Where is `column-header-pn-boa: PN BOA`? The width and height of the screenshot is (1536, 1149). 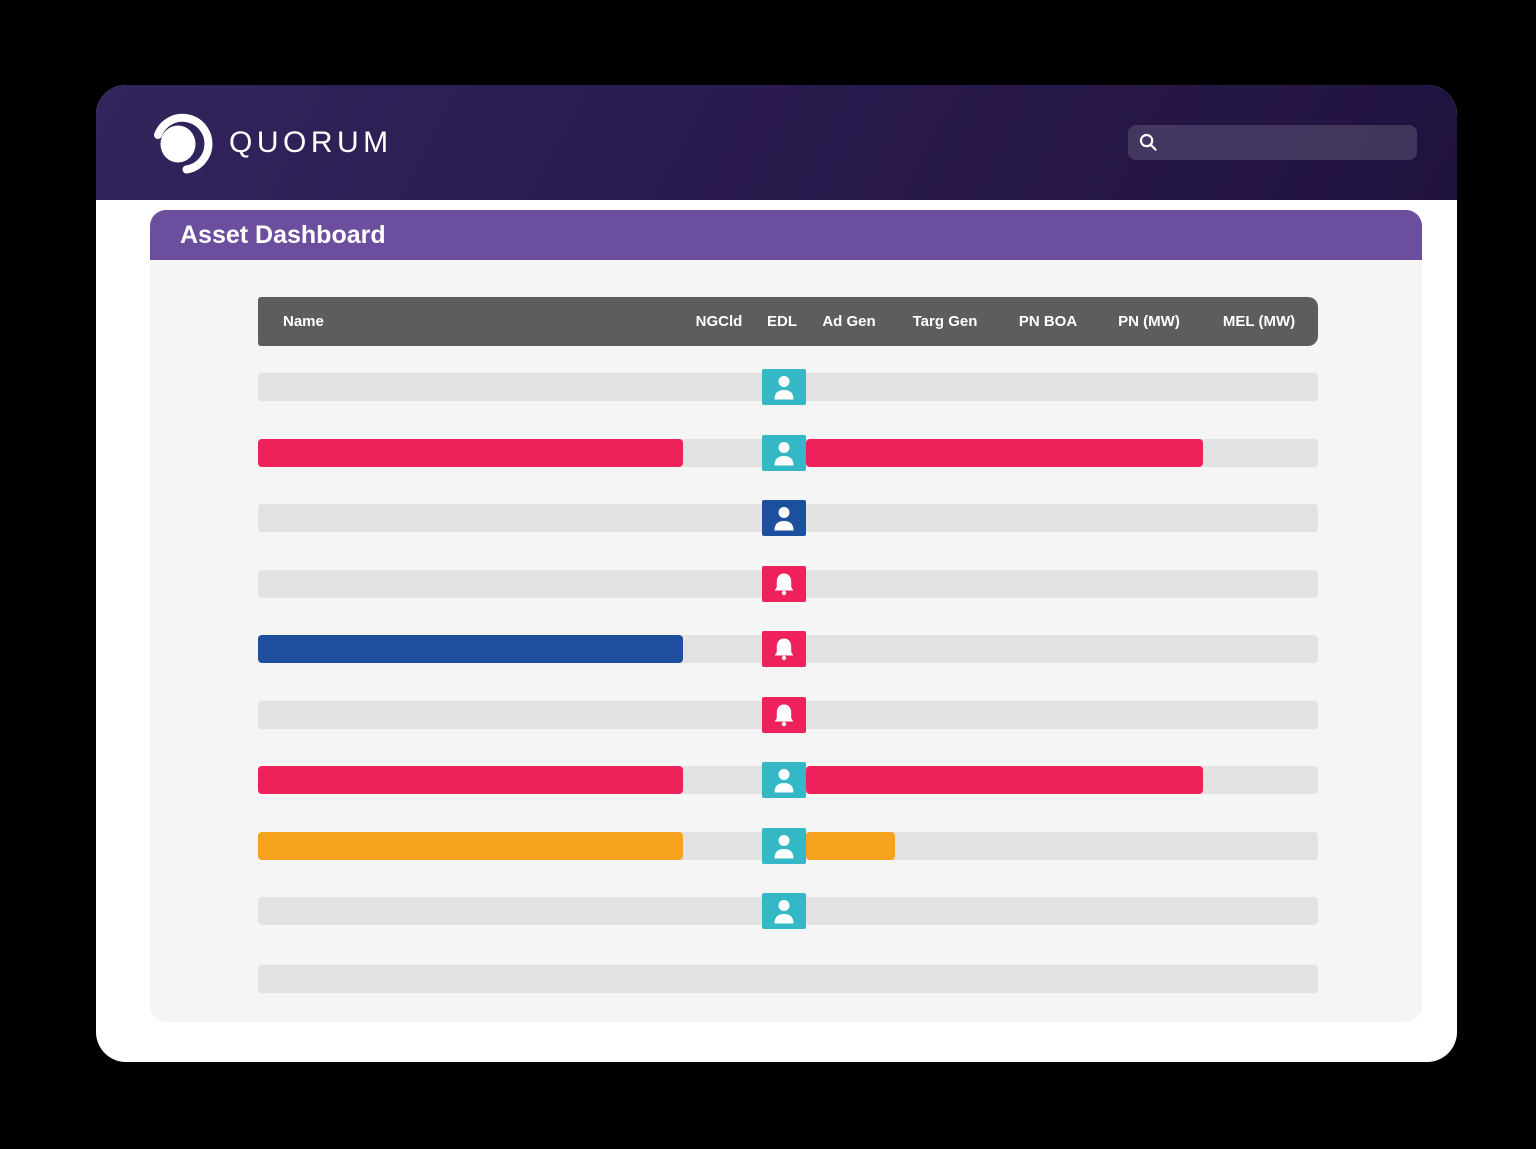
column-header-pn-boa: PN BOA is located at coordinates (1048, 321).